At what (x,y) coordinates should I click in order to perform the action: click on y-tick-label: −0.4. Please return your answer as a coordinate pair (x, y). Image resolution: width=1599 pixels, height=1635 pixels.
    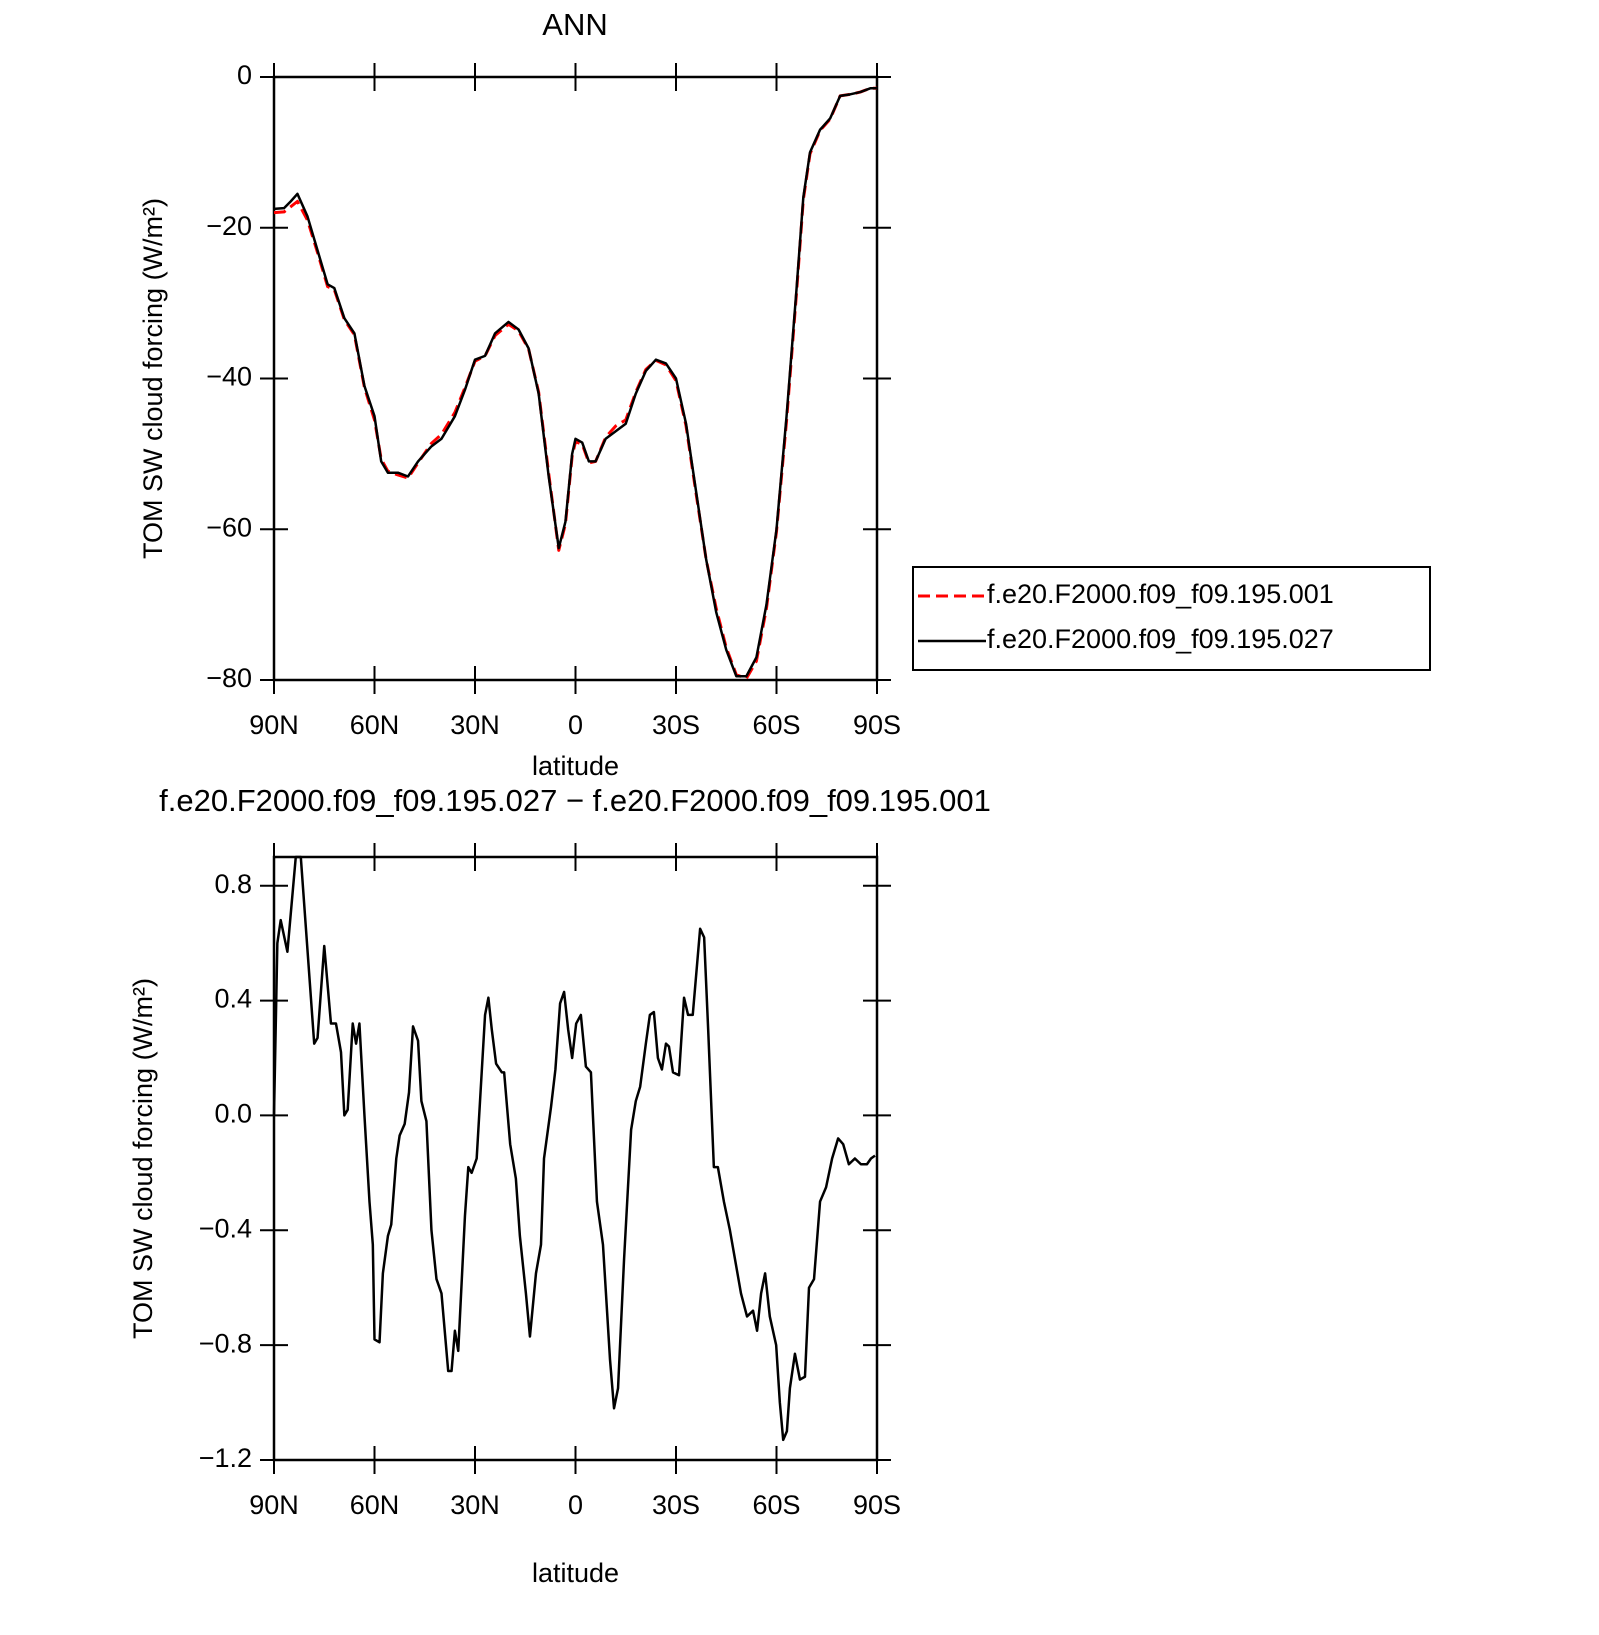
    Looking at the image, I should click on (225, 1228).